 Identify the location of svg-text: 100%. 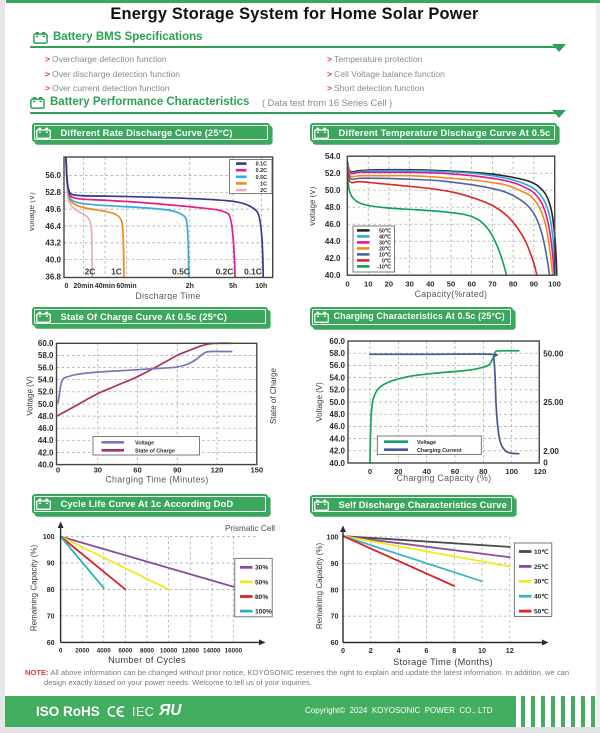
(263, 612).